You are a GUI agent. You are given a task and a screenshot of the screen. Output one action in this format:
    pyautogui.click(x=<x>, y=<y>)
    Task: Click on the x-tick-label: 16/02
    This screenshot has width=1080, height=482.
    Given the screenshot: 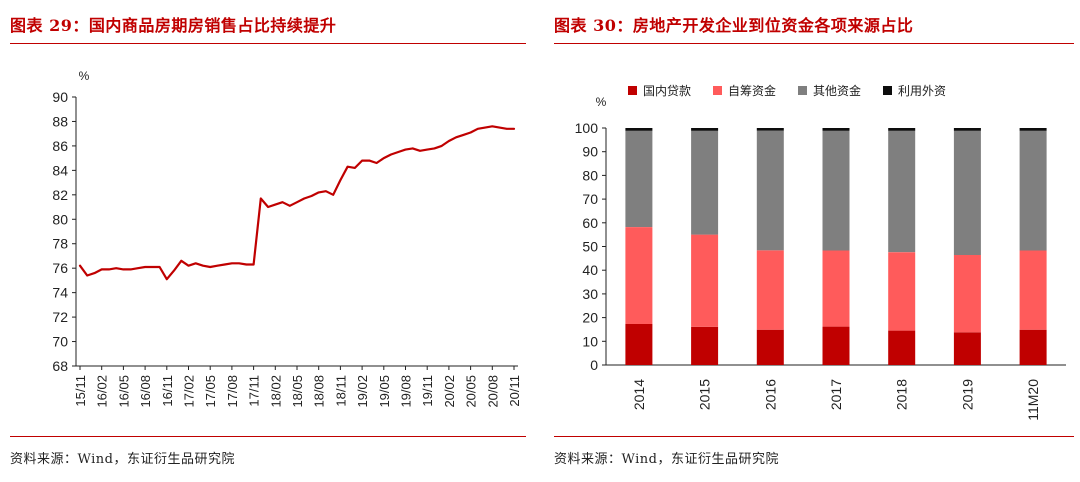 What is the action you would take?
    pyautogui.click(x=102, y=391)
    